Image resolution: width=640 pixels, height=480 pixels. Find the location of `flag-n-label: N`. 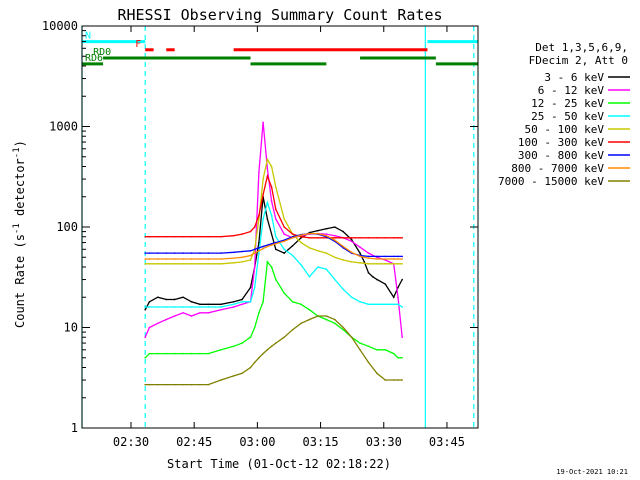

flag-n-label: N is located at coordinates (88, 36).